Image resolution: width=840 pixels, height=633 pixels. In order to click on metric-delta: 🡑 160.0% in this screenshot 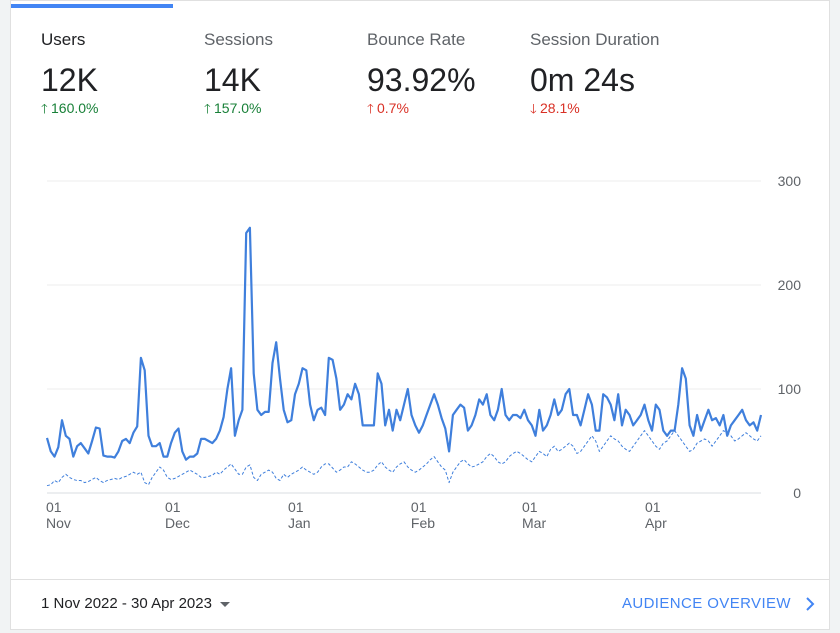, I will do `click(69, 108)`.